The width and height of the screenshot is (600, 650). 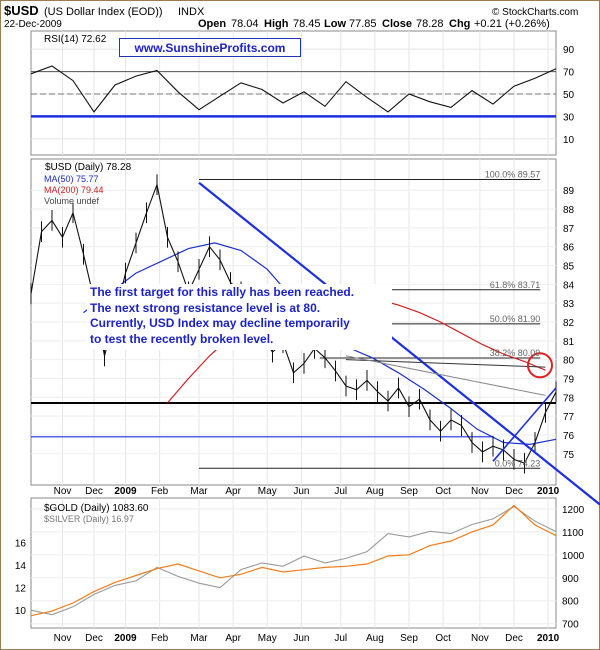 What do you see at coordinates (569, 50) in the screenshot?
I see `rsi-tick-label: 90` at bounding box center [569, 50].